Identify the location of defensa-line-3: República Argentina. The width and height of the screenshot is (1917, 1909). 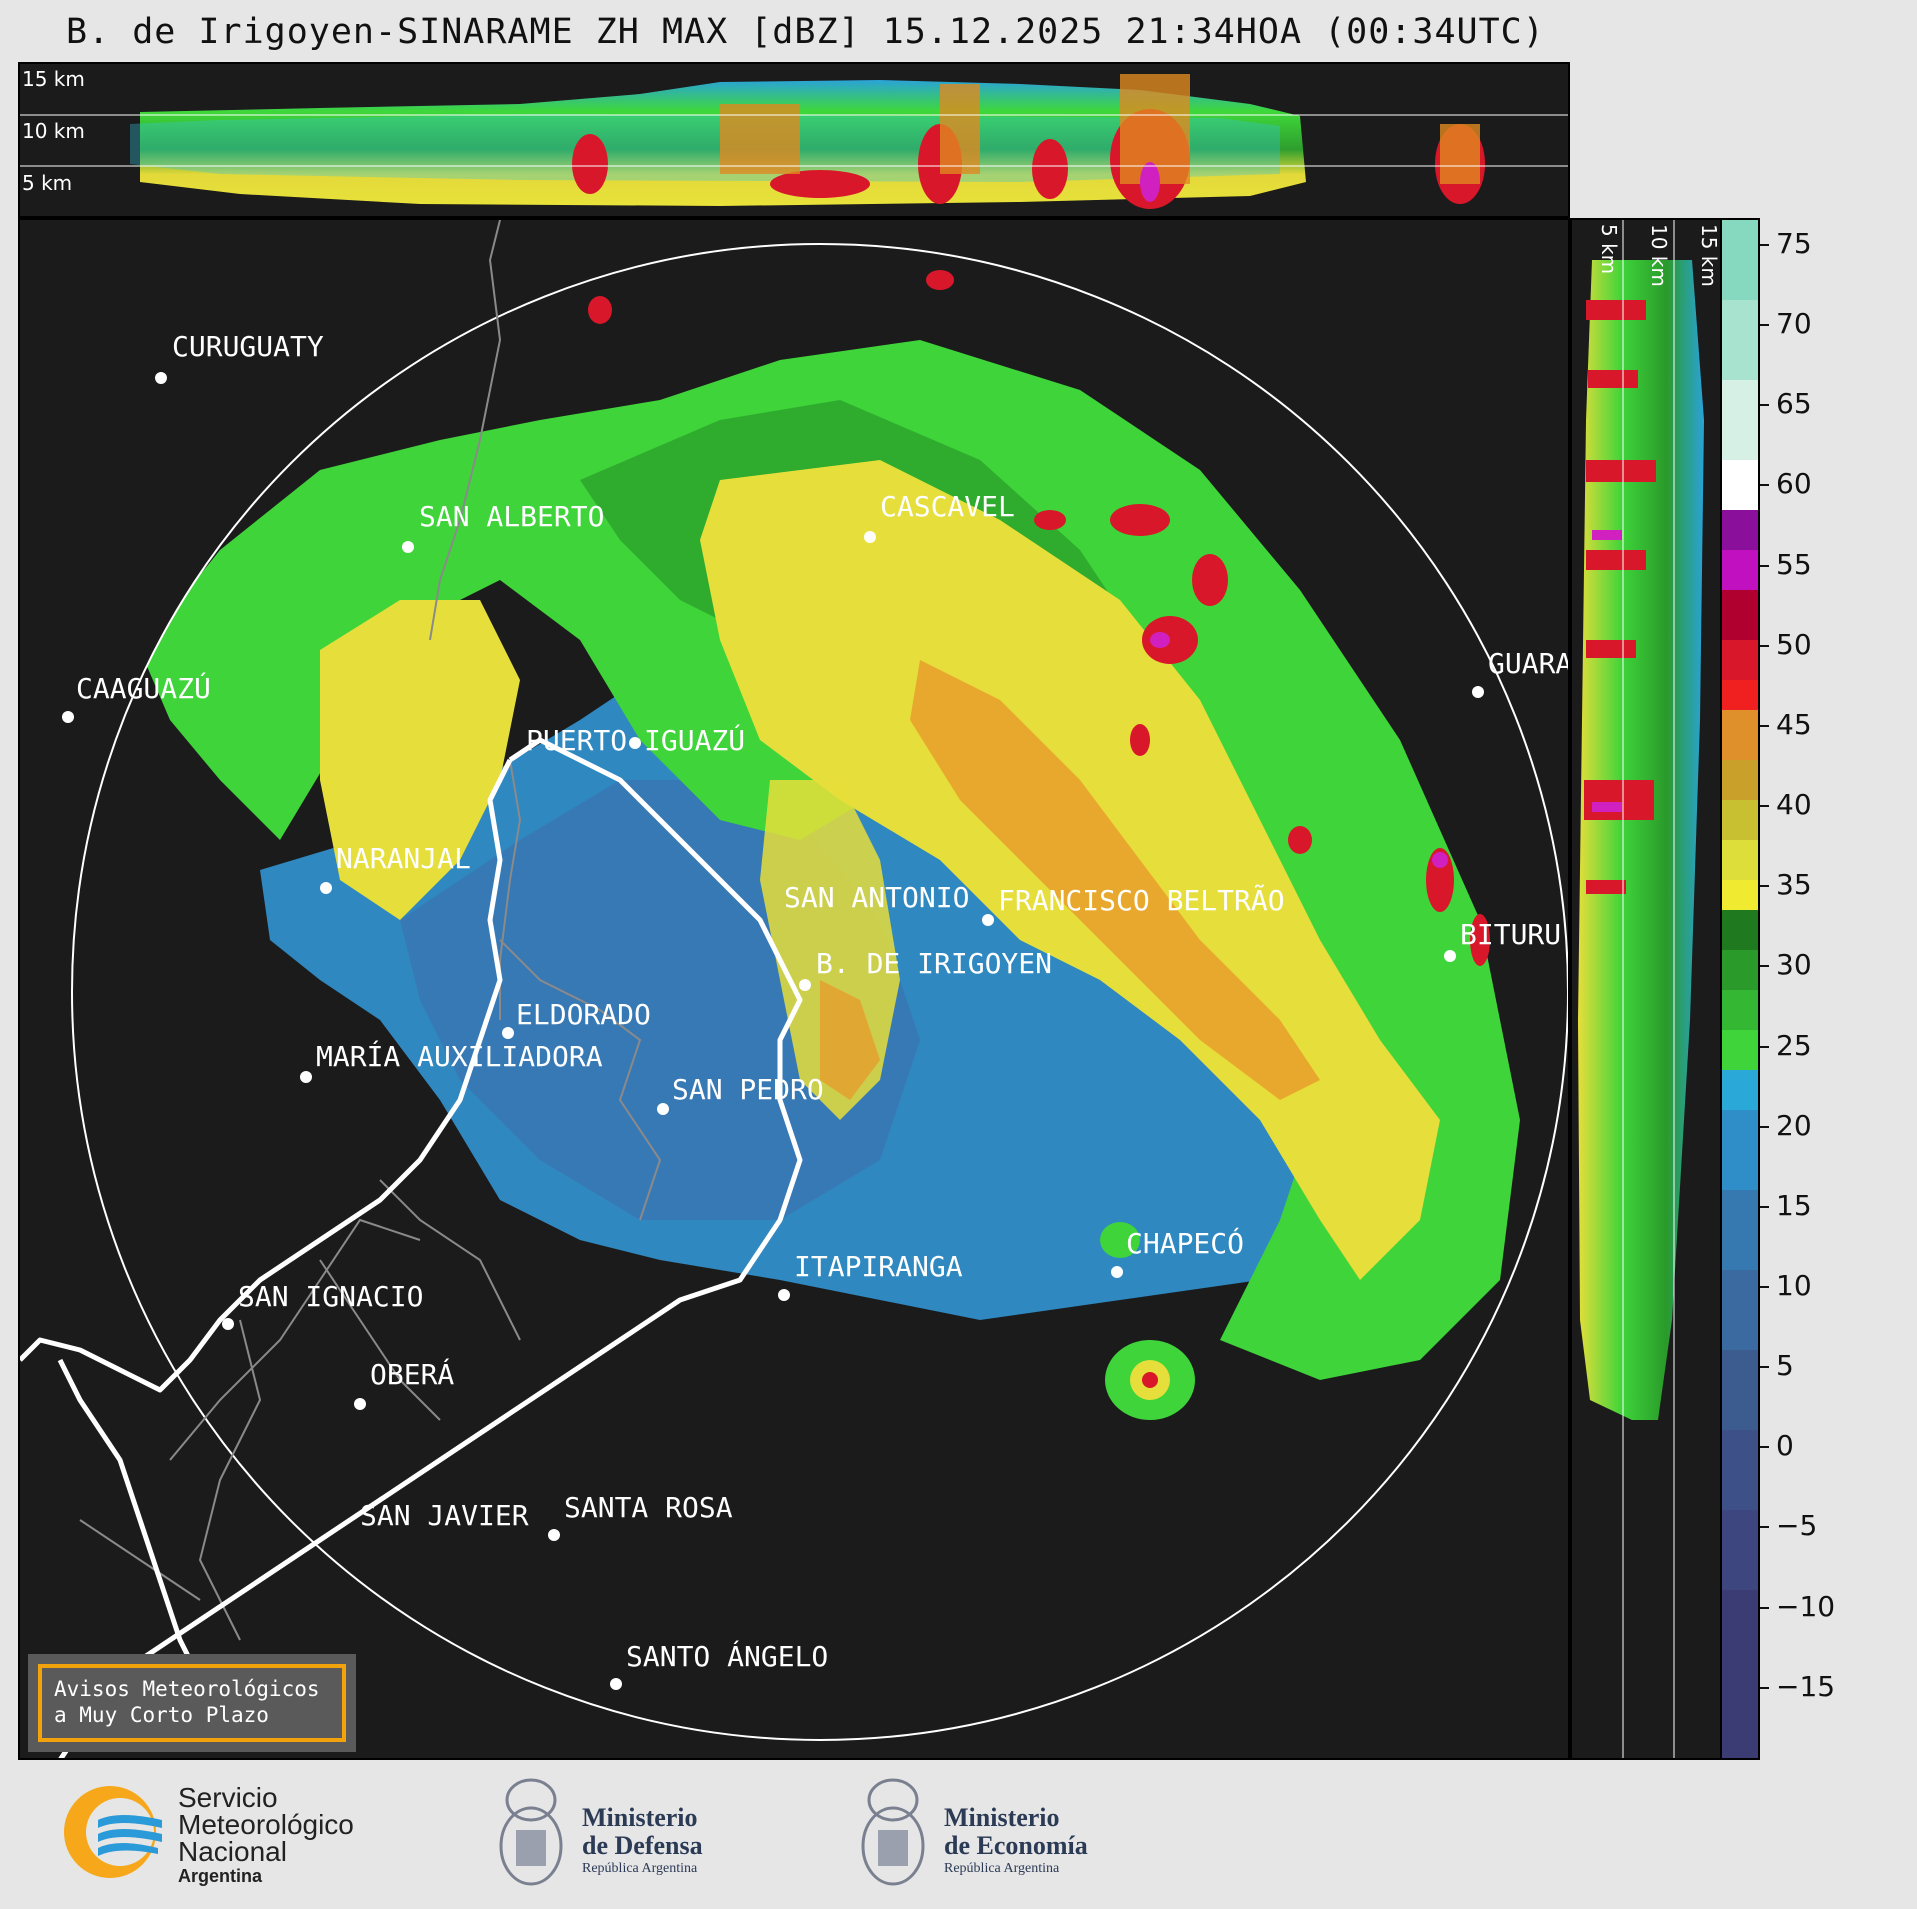
(640, 1868).